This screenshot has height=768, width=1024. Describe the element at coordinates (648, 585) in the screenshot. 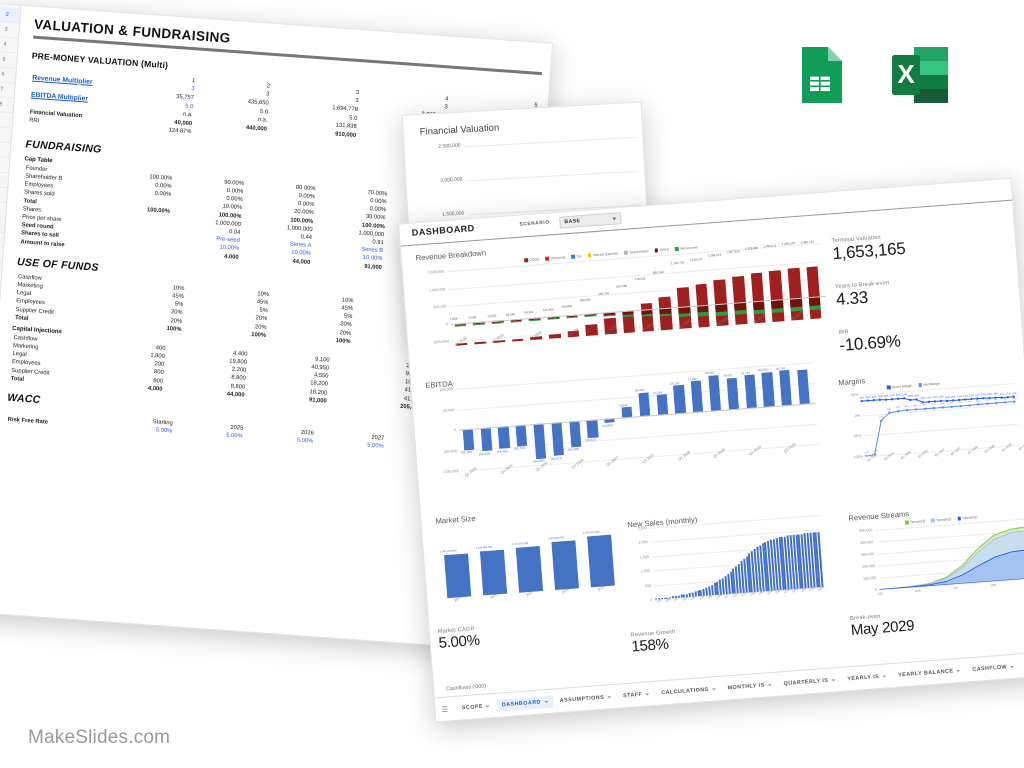

I see `axis-tick-label: 500` at that location.